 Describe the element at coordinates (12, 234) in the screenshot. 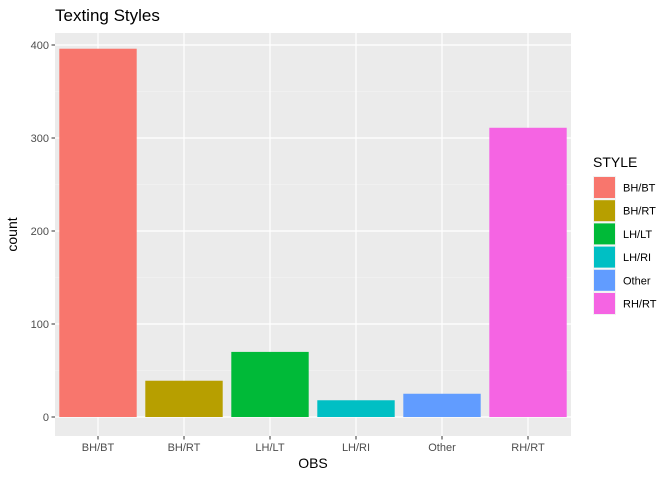

I see `y-axis-title: count` at that location.